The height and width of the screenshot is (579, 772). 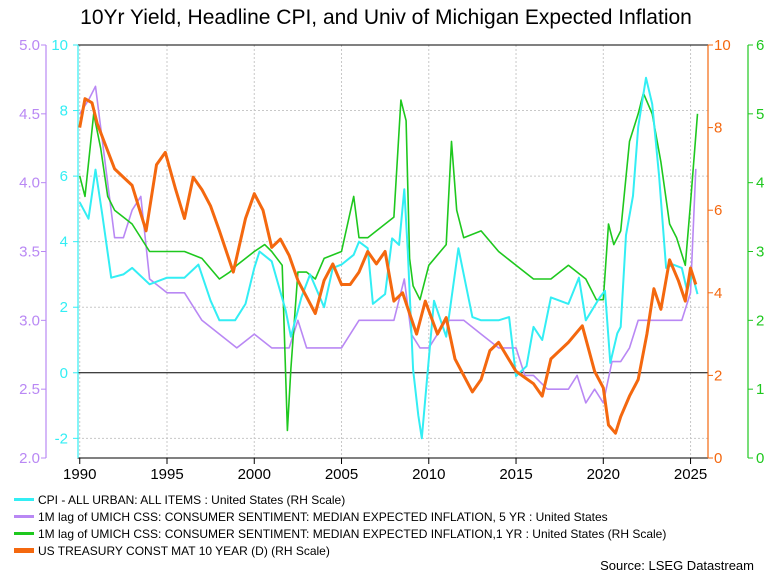 I want to click on axis-label-left_outer-2.0: 2.0, so click(x=29, y=458).